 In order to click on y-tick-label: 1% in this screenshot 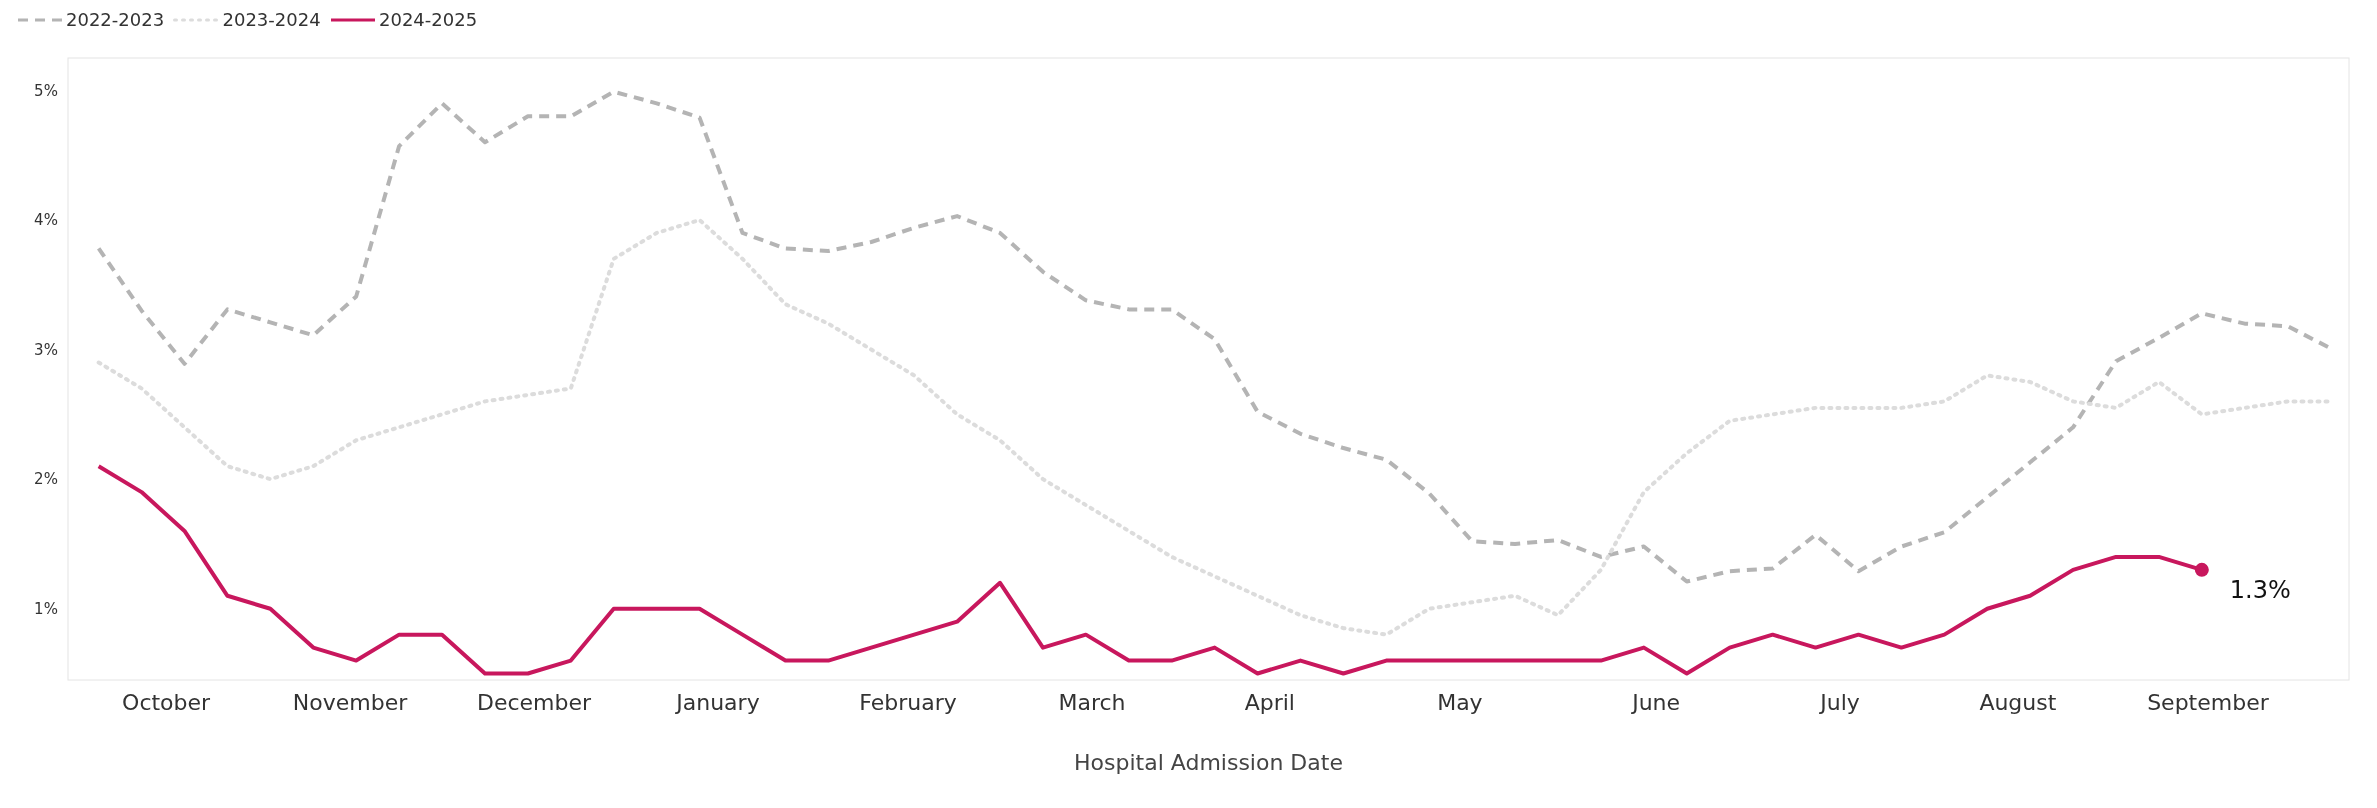, I will do `click(46, 608)`.